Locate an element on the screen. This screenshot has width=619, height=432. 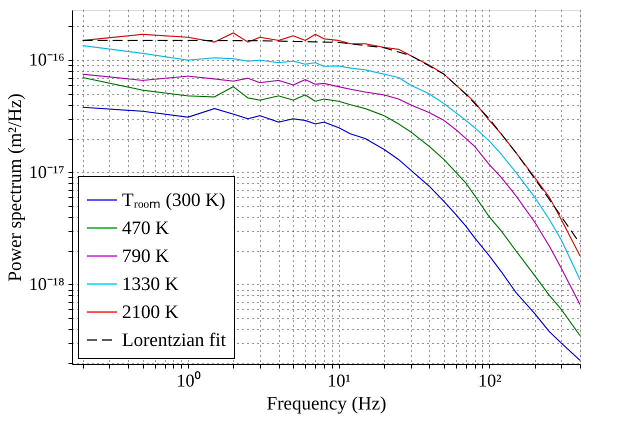
y-tick-label: 10⁻¹⁶ is located at coordinates (46, 60).